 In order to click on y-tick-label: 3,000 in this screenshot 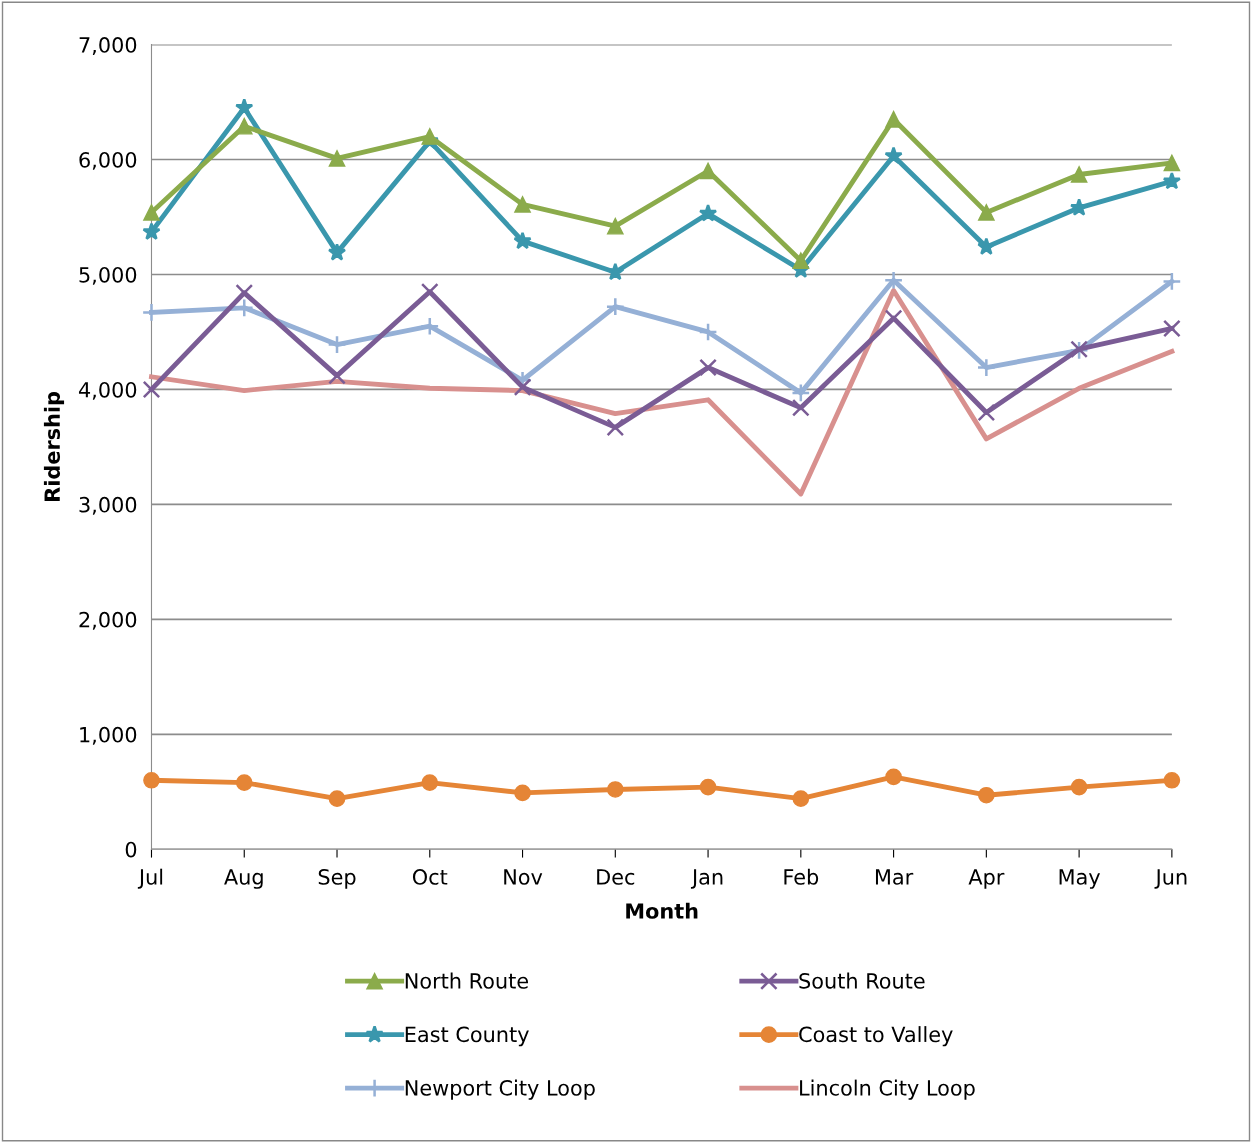, I will do `click(108, 505)`.